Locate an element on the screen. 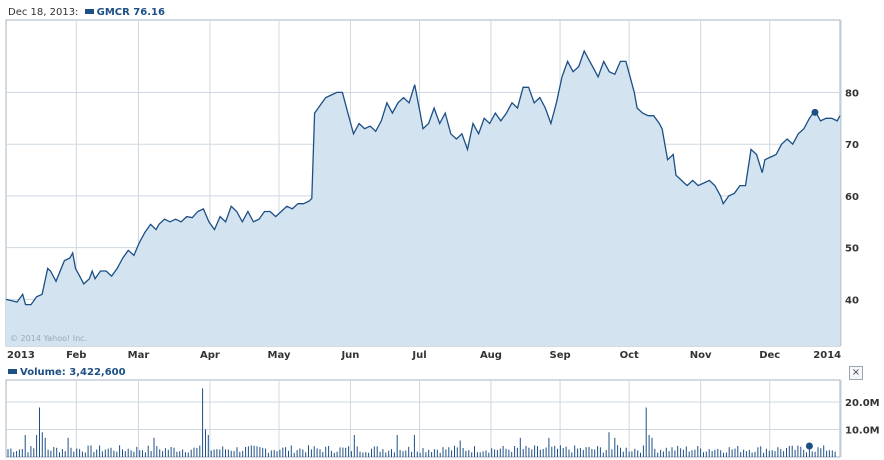  x-tick-label: Jun is located at coordinates (349, 355).